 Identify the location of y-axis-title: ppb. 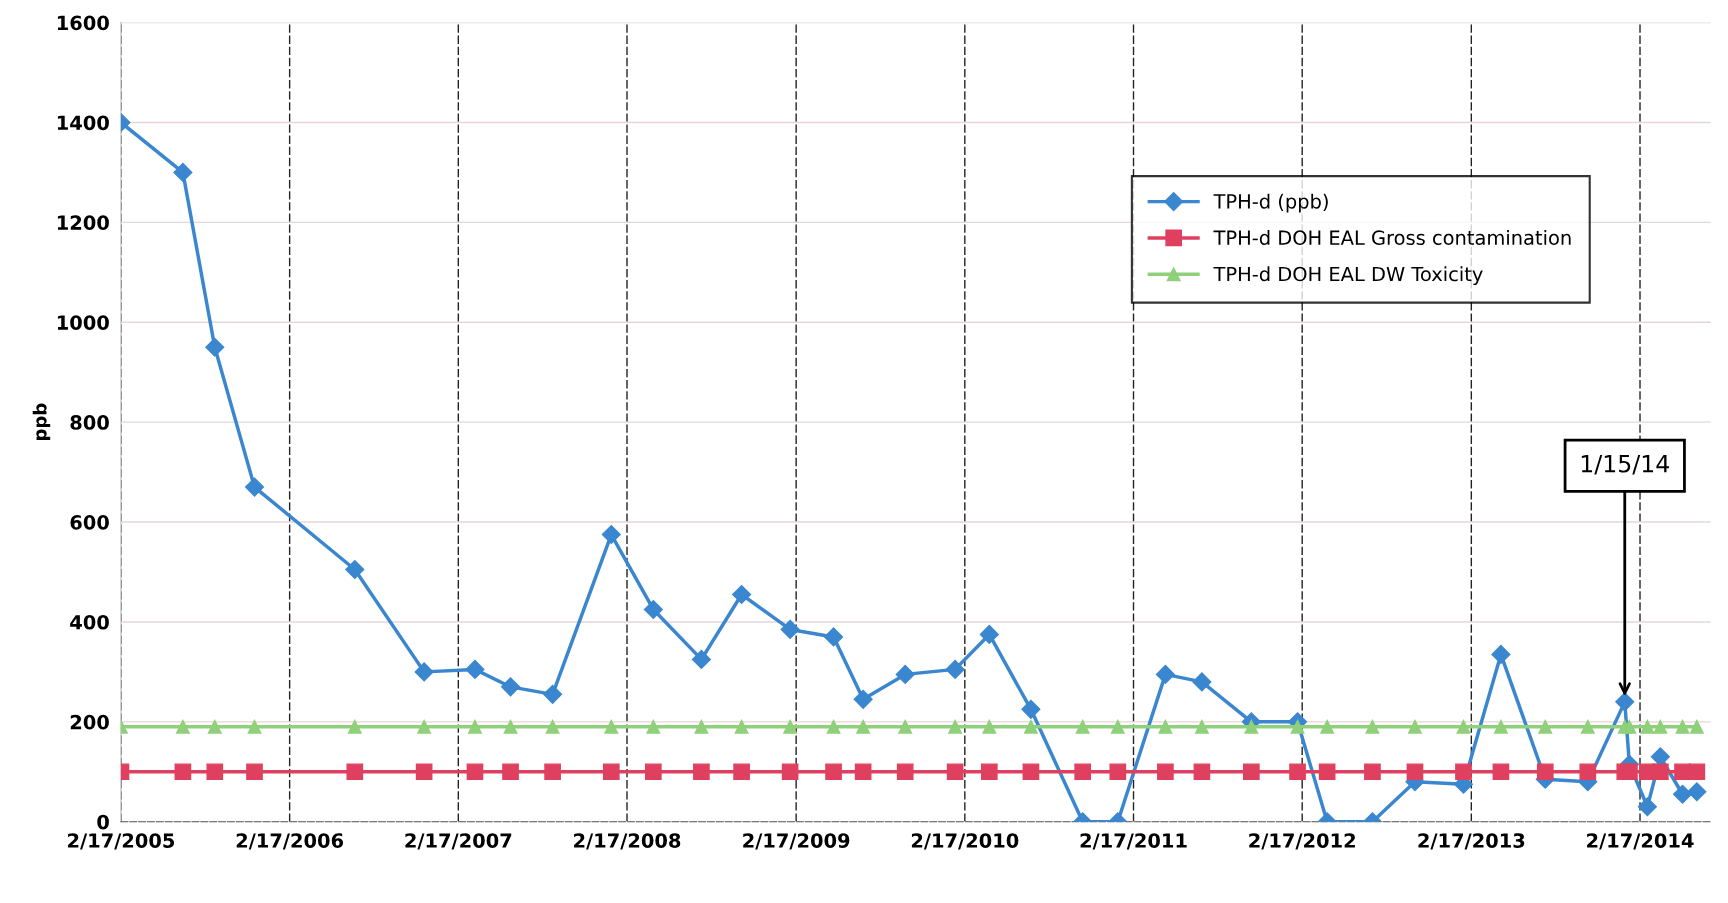
(41, 422).